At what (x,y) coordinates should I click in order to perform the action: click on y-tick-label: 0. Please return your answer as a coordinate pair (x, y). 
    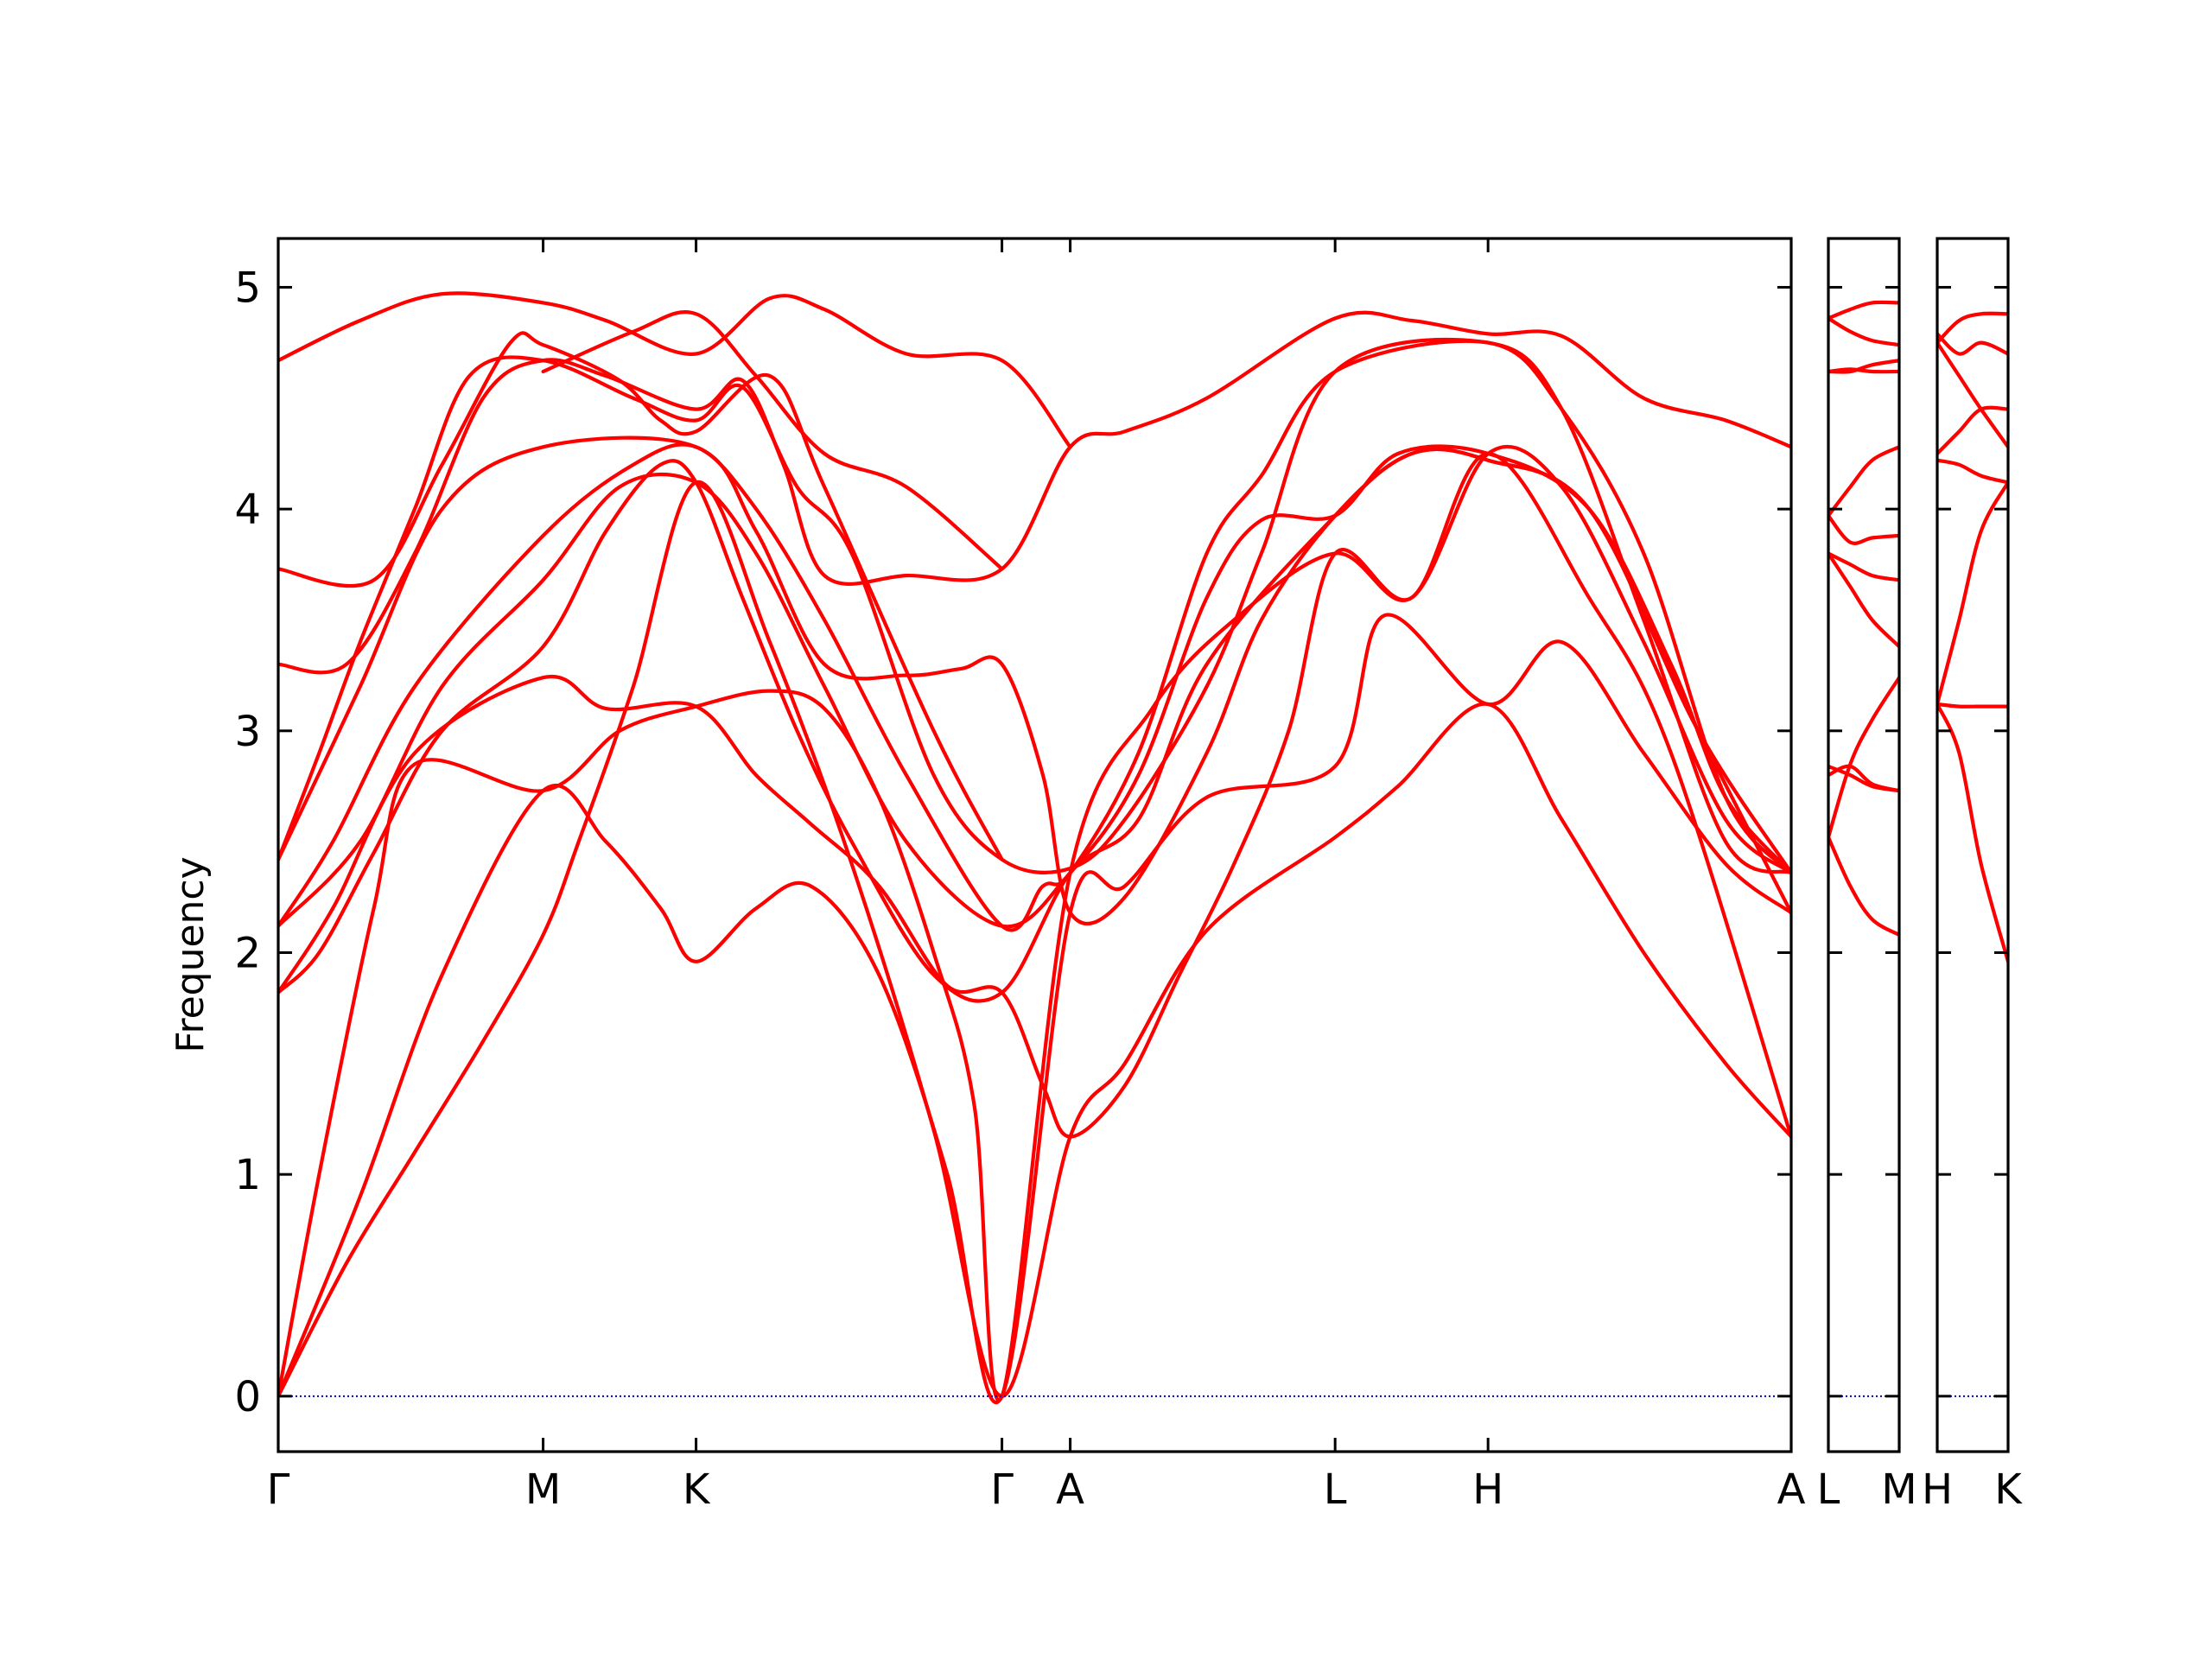
    Looking at the image, I should click on (247, 1397).